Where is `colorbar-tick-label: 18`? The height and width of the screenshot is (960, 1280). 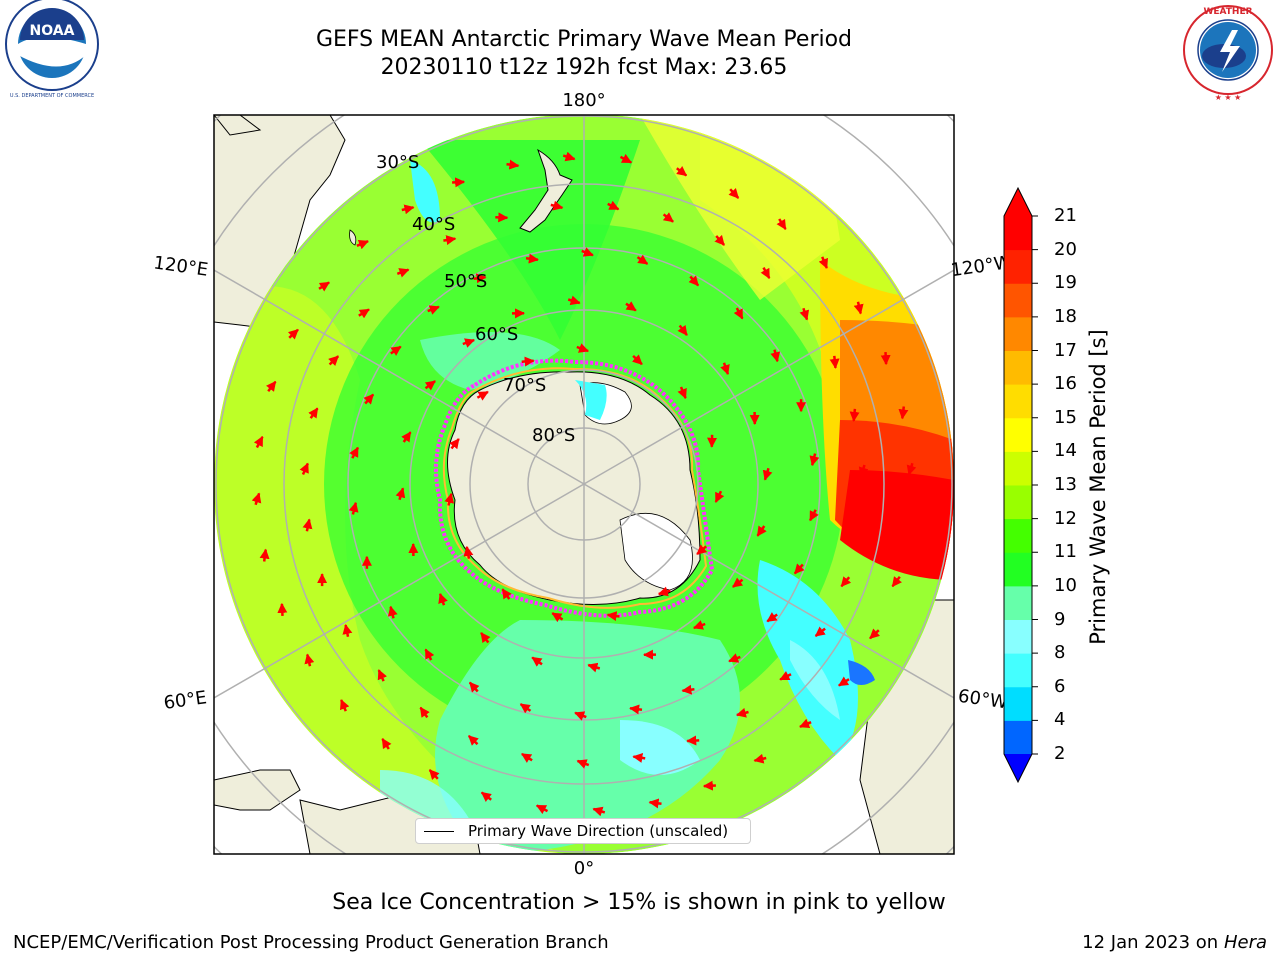
colorbar-tick-label: 18 is located at coordinates (1065, 316).